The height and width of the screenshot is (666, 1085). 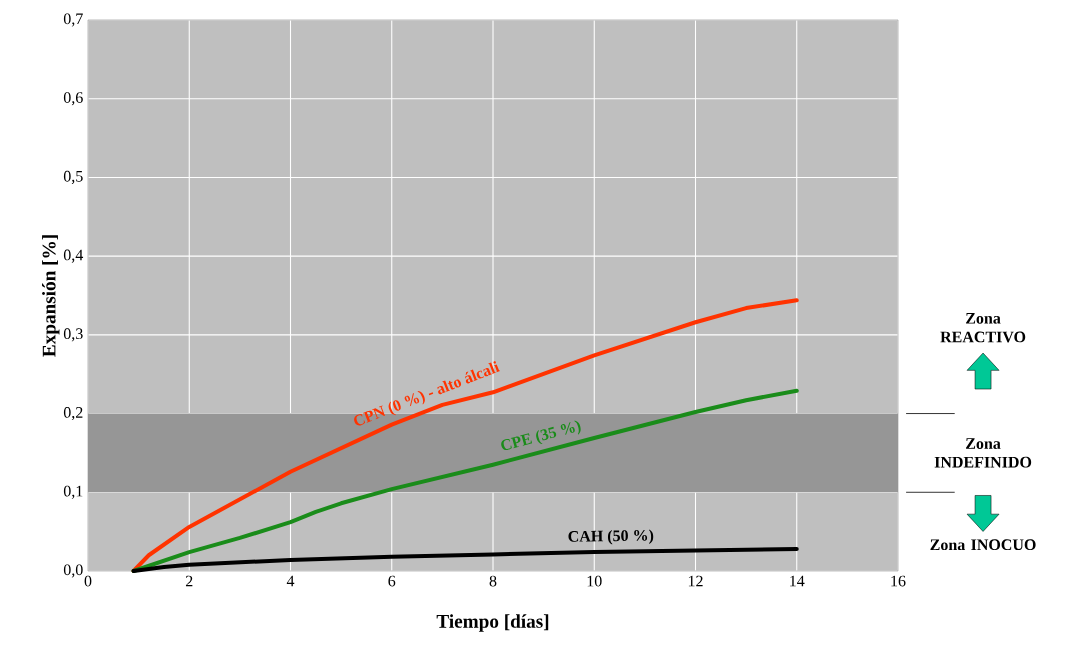 I want to click on y-tick-label: 0,2, so click(x=73, y=414).